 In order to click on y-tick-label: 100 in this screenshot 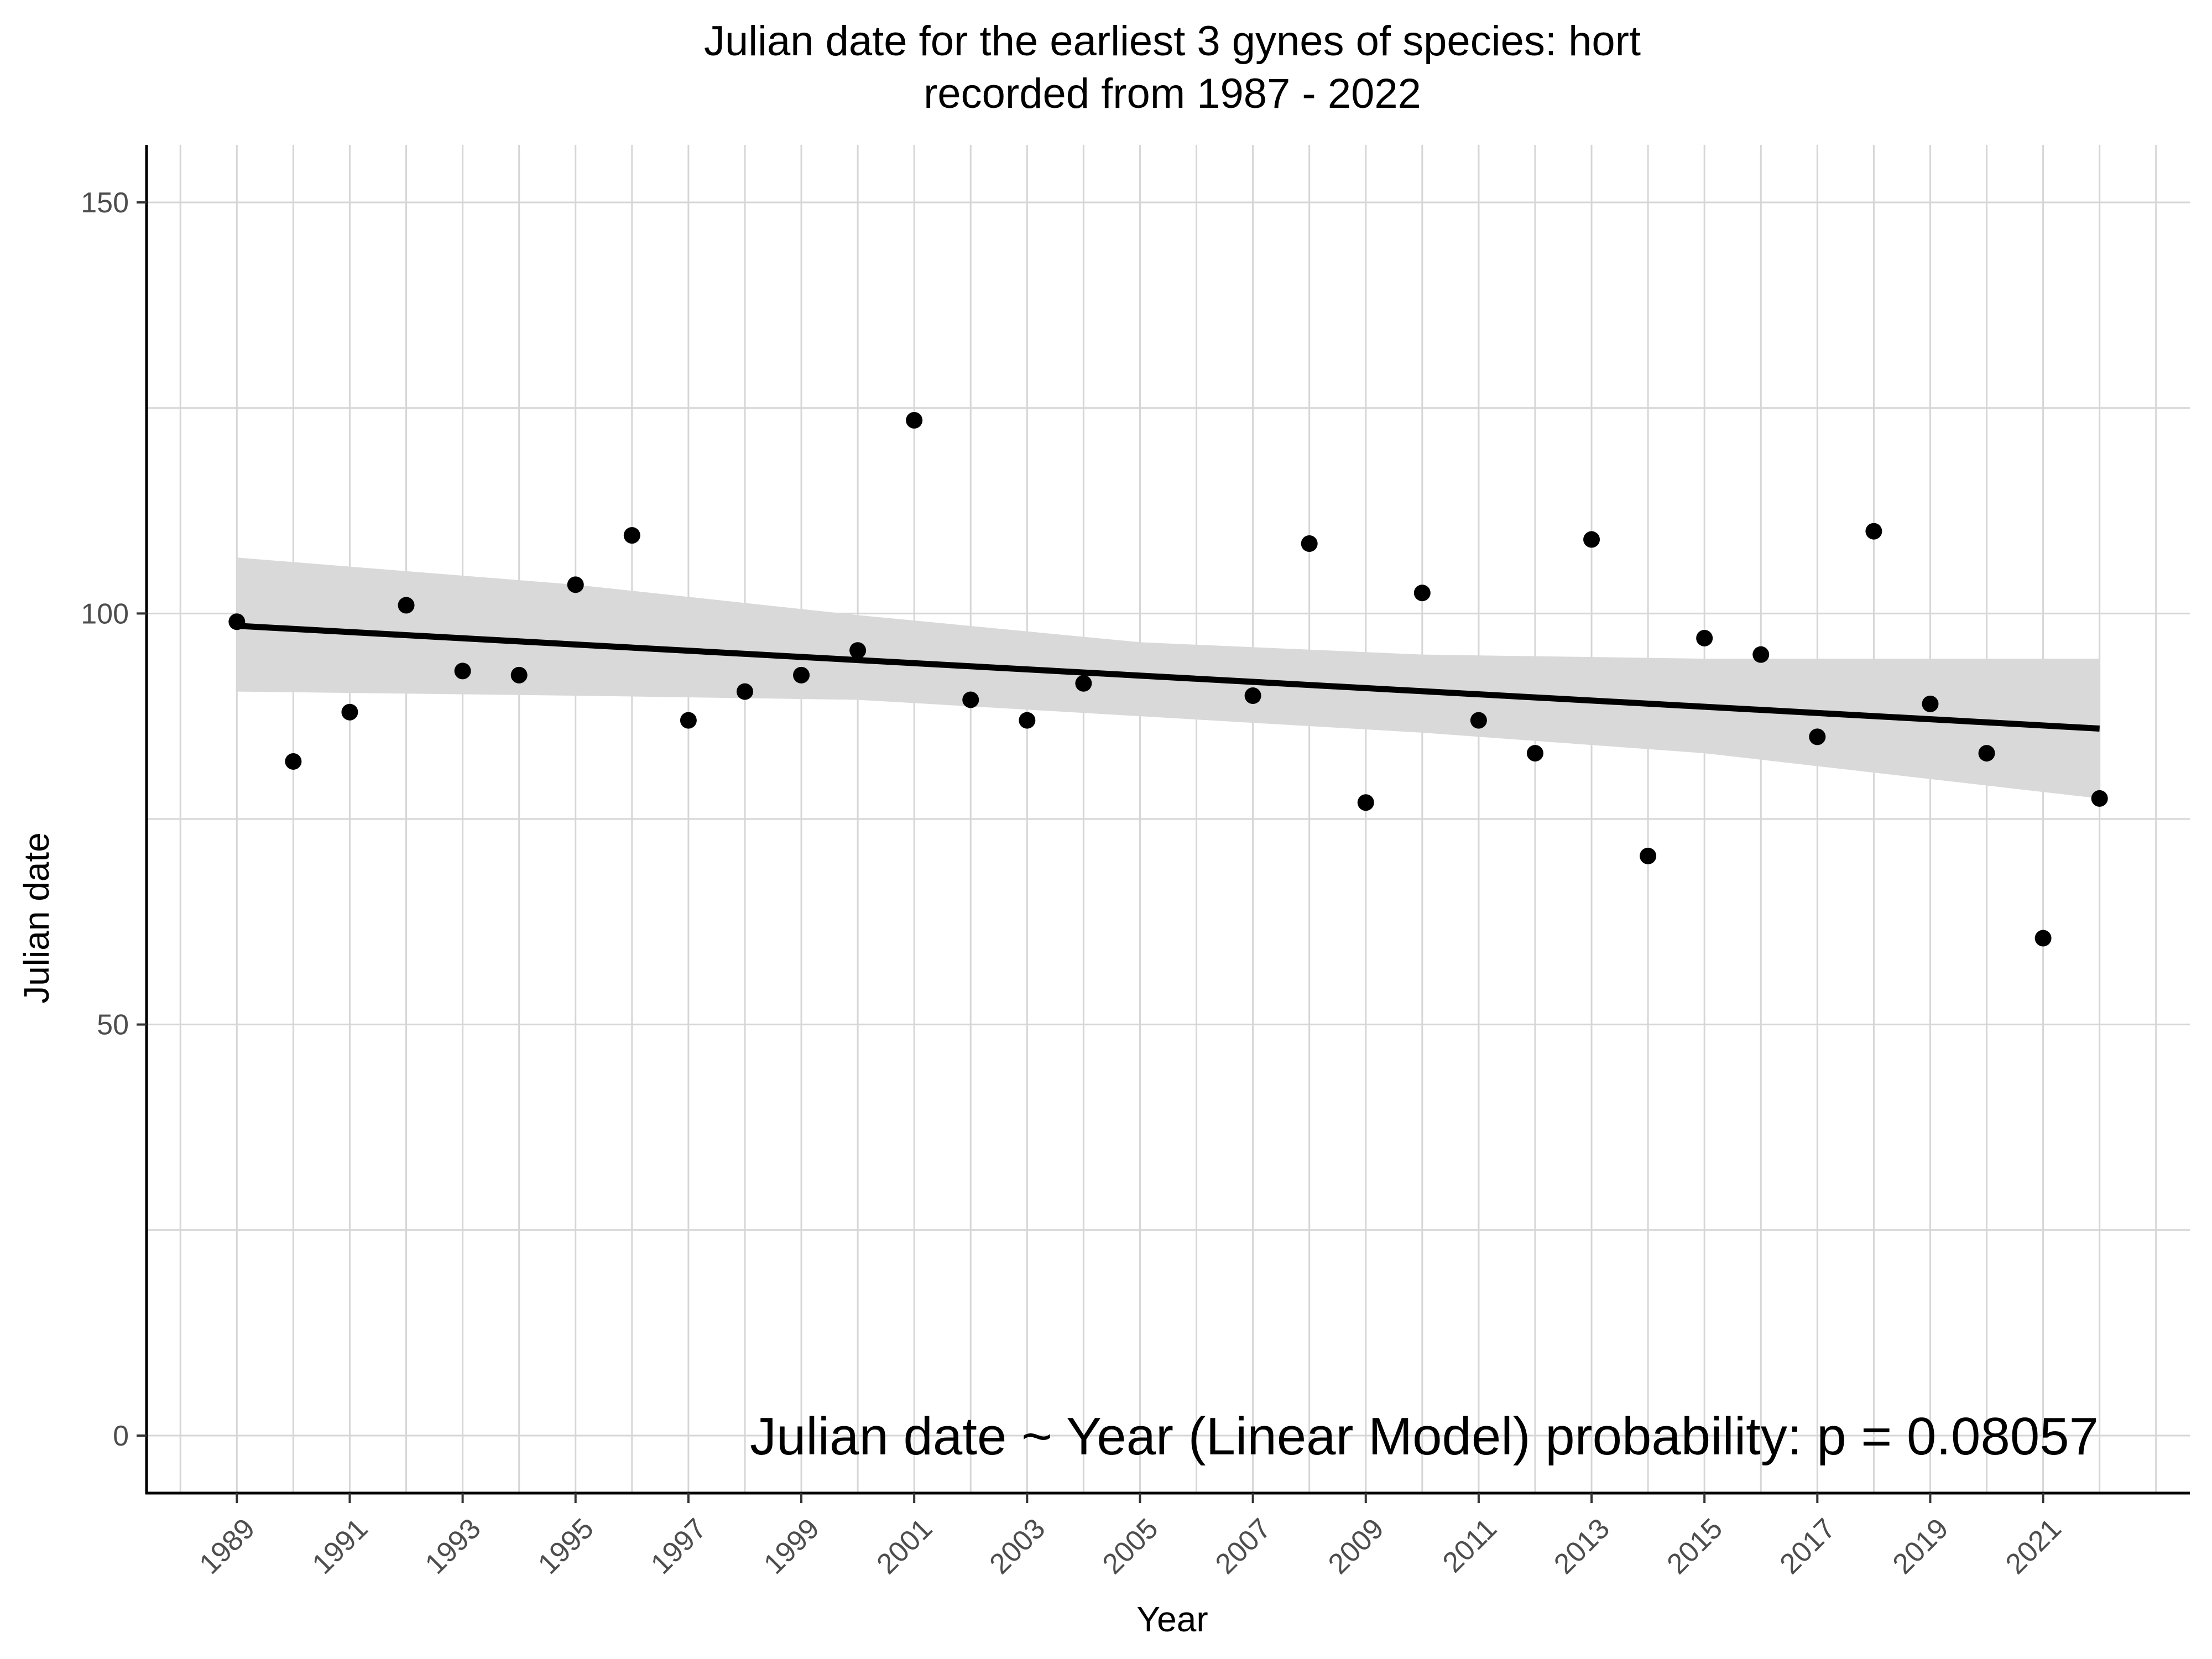, I will do `click(105, 614)`.